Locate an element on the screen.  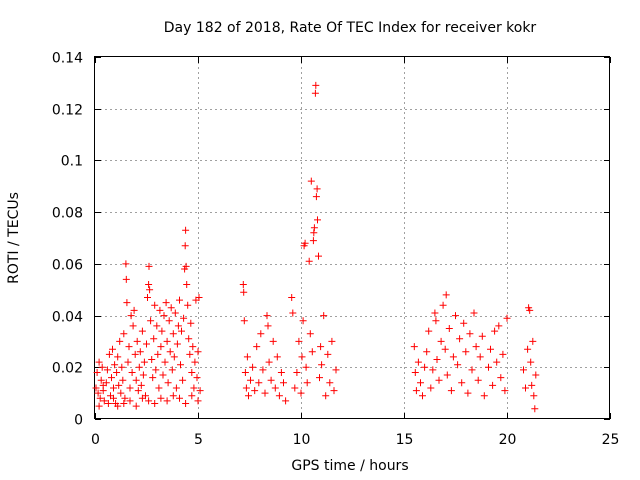
y-tick-label: 0.14 is located at coordinates (67, 59).